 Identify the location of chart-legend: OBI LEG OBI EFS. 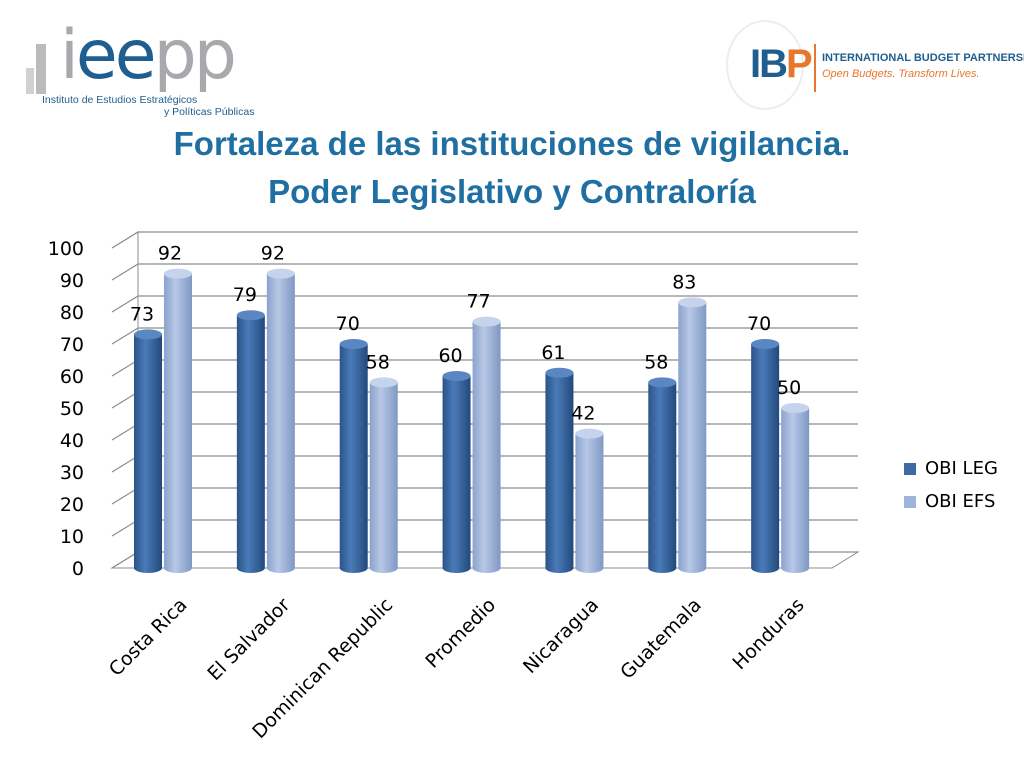
(951, 491).